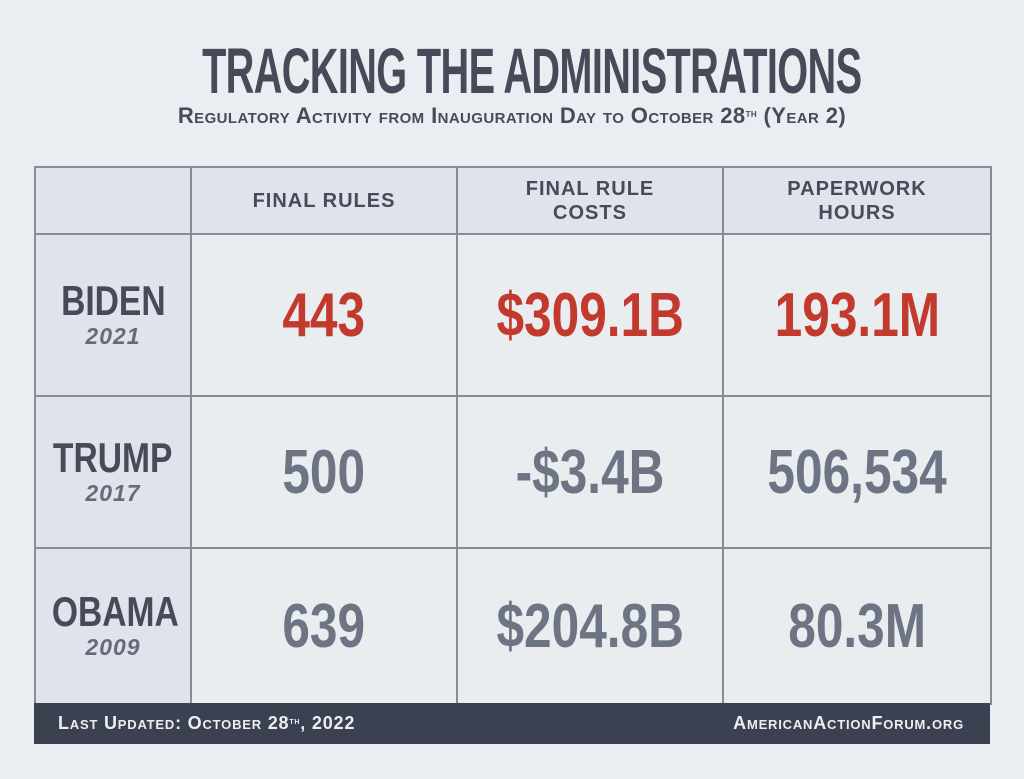  I want to click on subtitle-ordinal-suffix: th, so click(751, 112).